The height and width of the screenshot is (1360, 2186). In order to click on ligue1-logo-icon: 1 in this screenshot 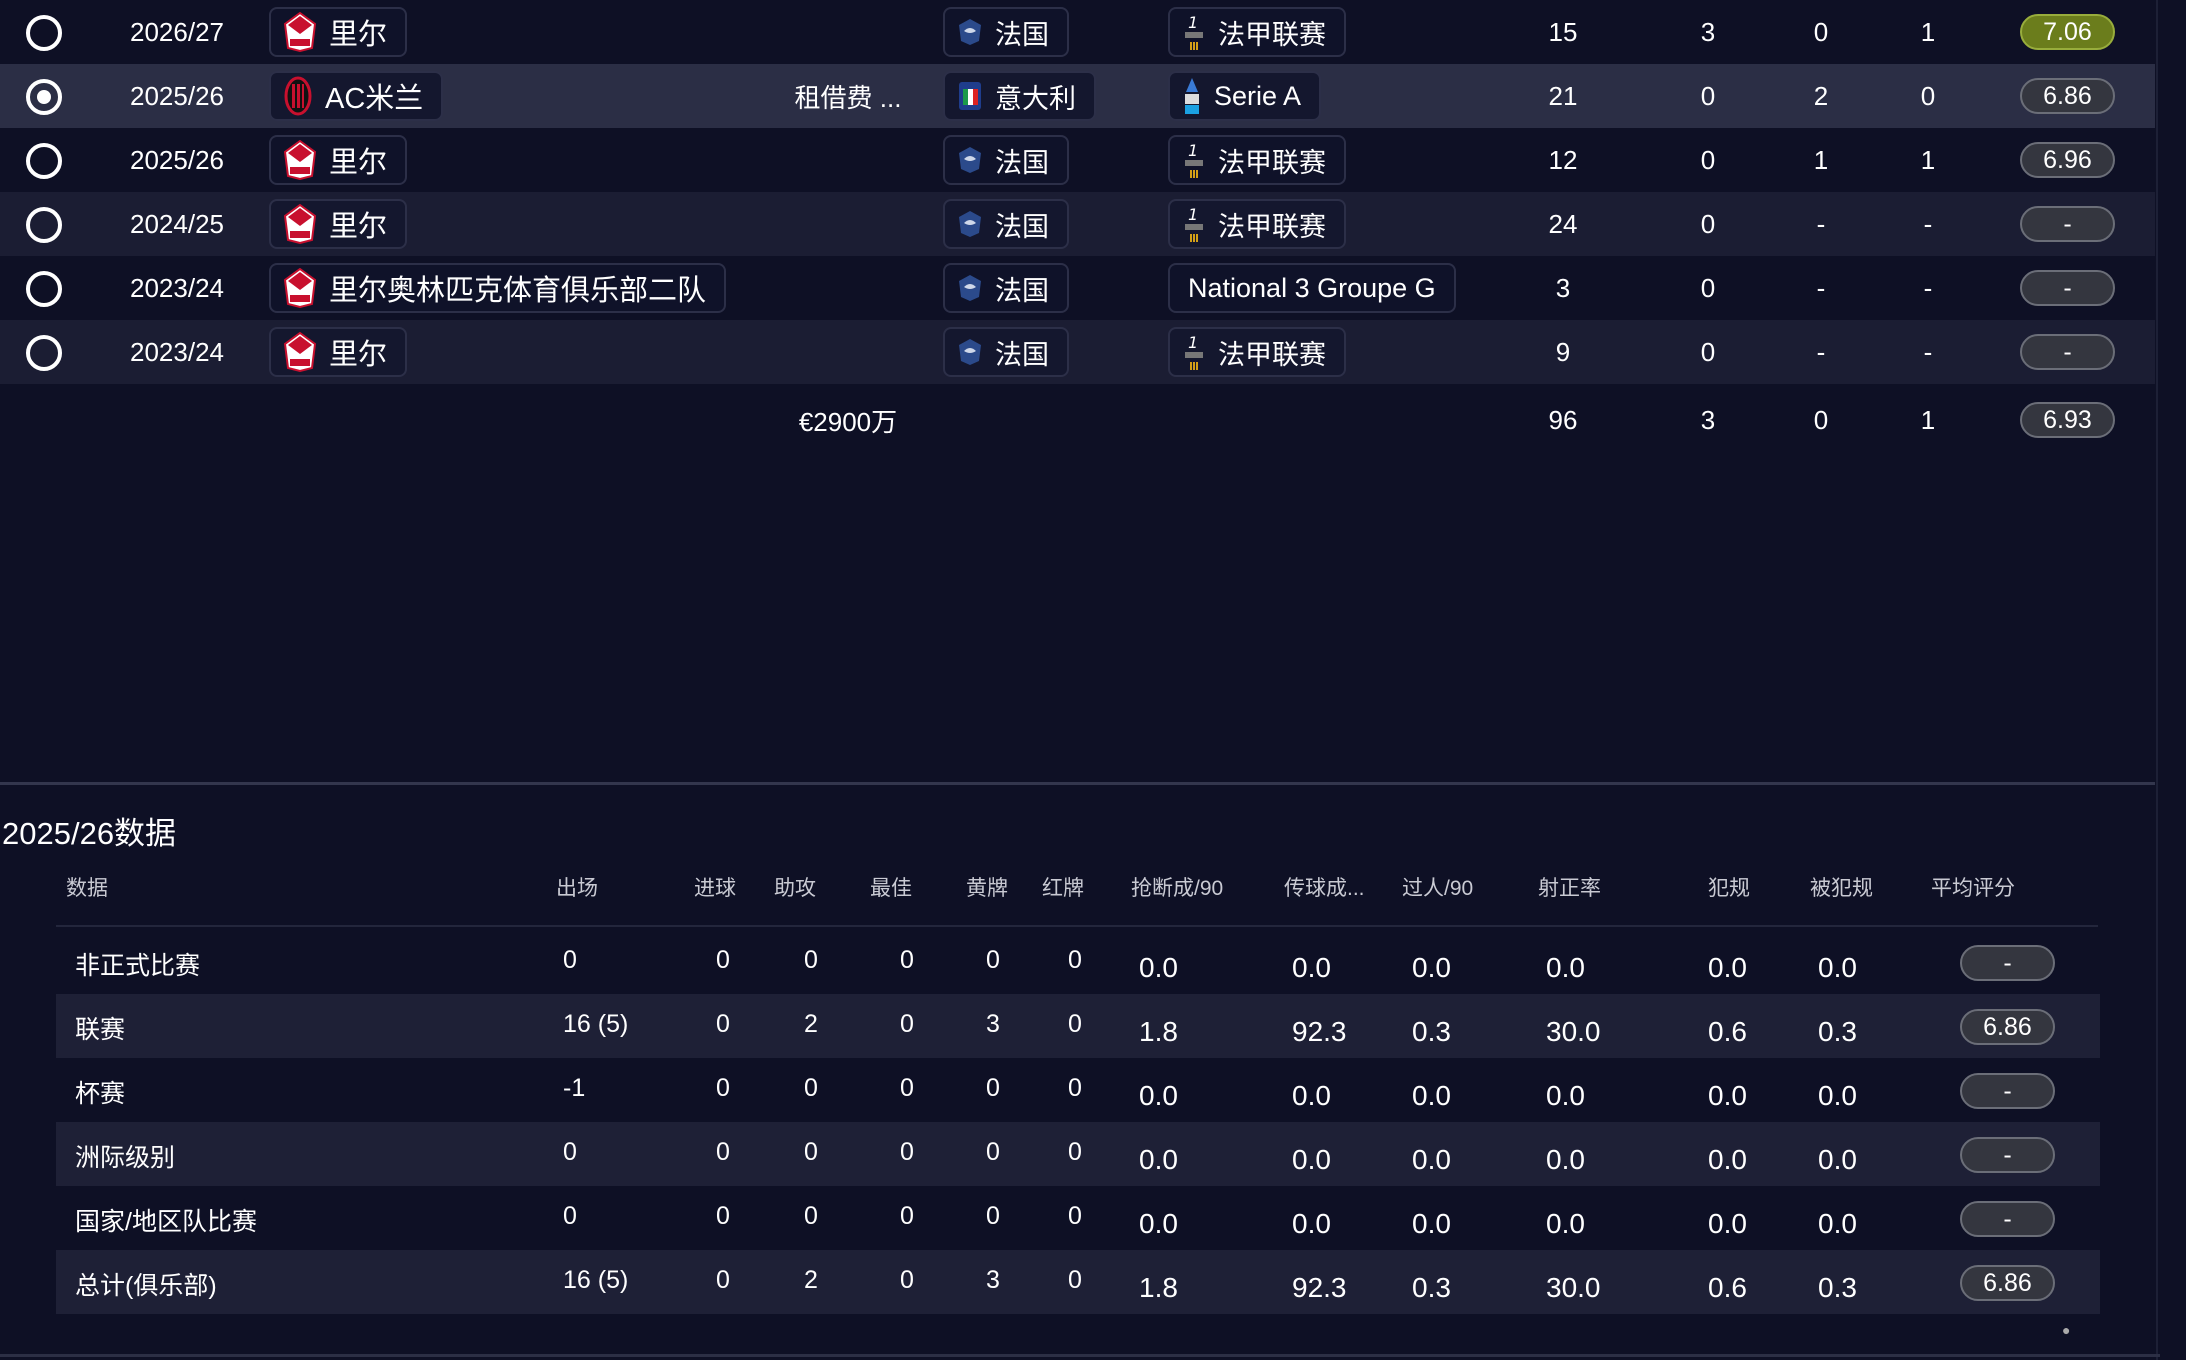, I will do `click(1194, 224)`.